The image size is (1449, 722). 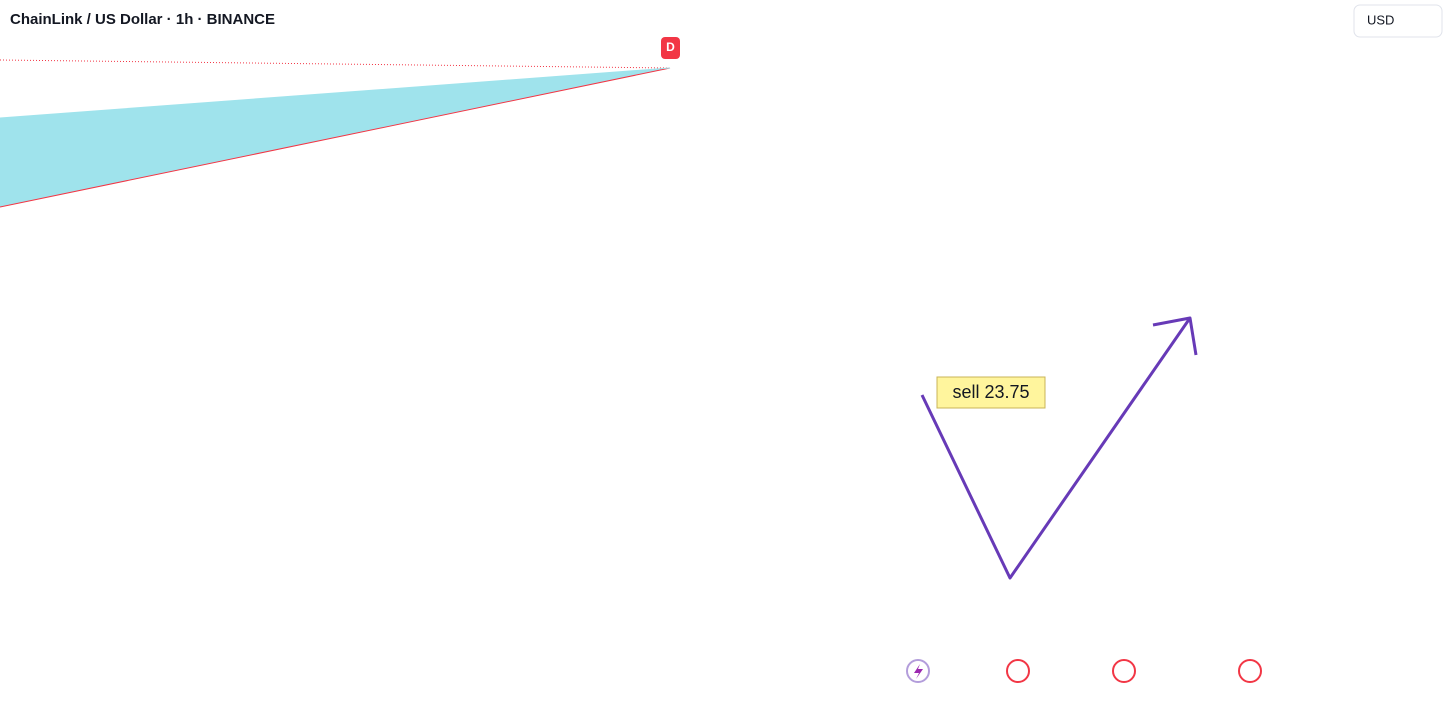 I want to click on annotation-box, so click(x=991, y=392).